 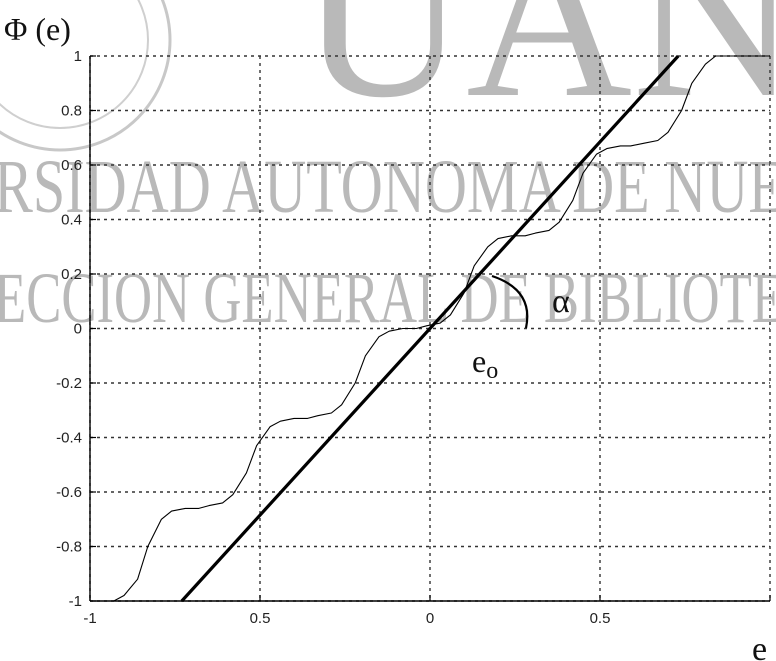 What do you see at coordinates (479, 361) in the screenshot?
I see `origin-label-base: e` at bounding box center [479, 361].